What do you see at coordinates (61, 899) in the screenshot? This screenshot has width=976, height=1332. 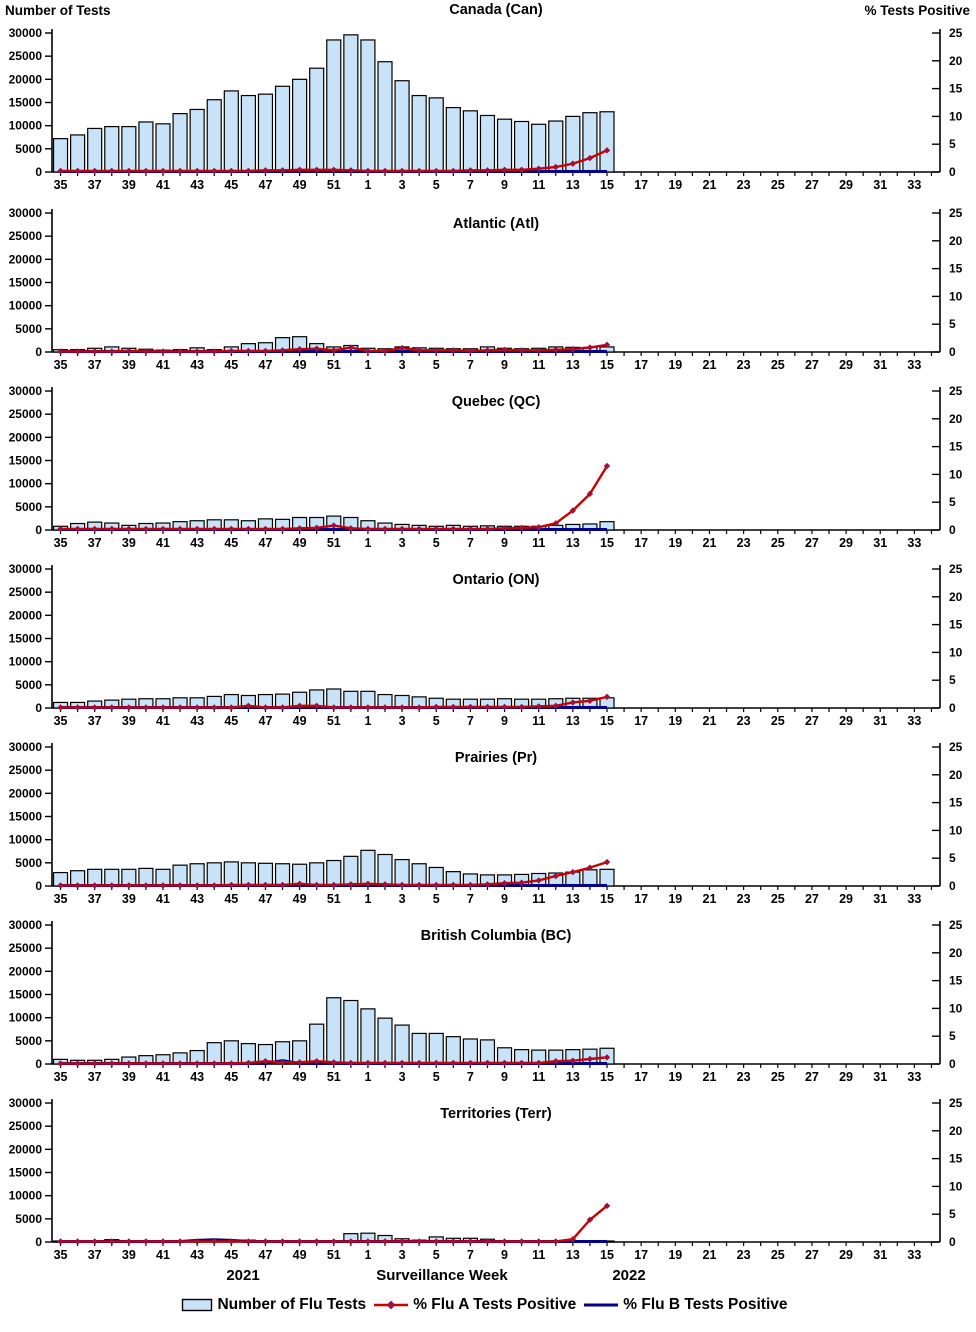 I see `x-week-label: 35` at bounding box center [61, 899].